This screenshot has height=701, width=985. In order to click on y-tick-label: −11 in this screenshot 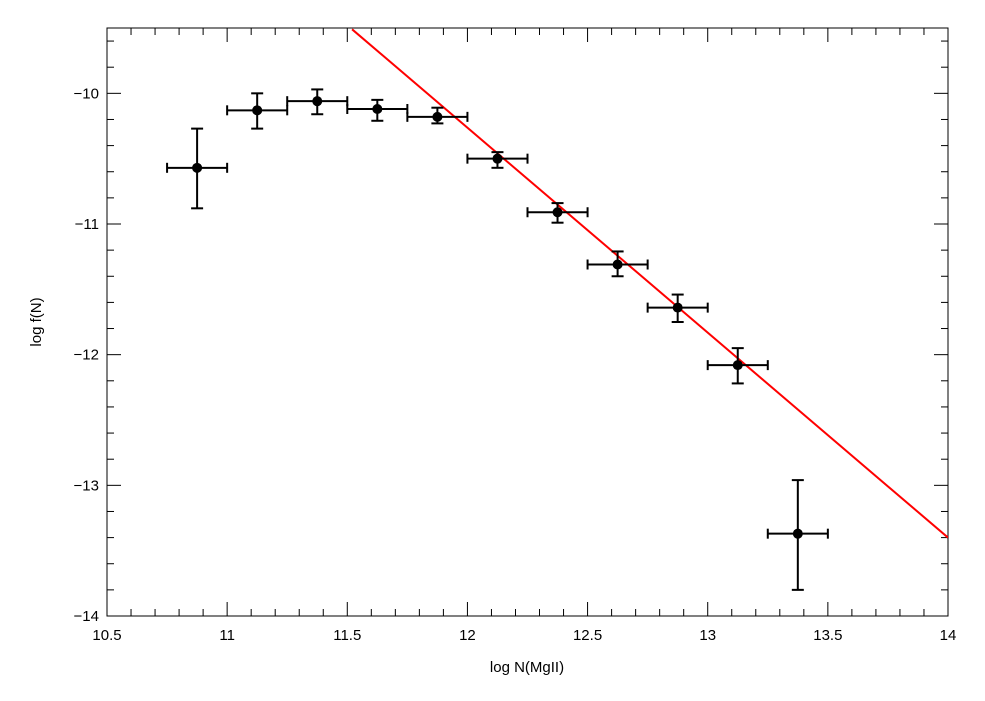, I will do `click(87, 224)`.